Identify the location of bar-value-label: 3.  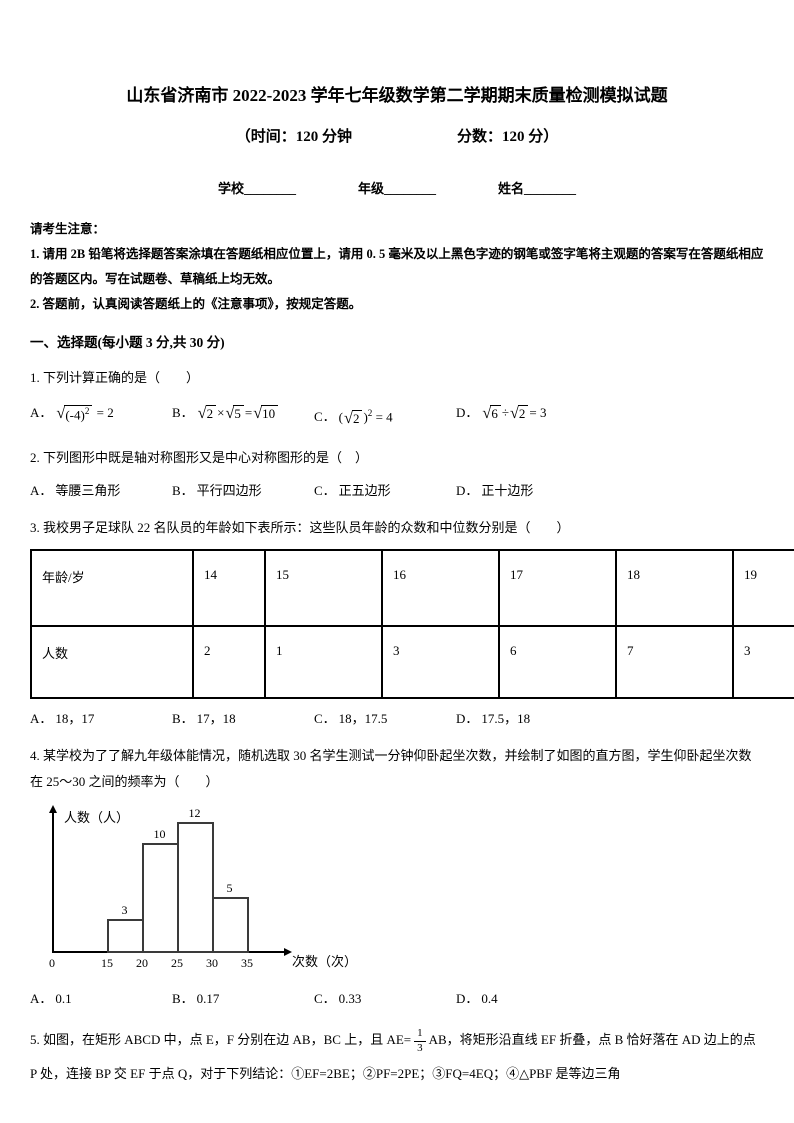
(124, 909).